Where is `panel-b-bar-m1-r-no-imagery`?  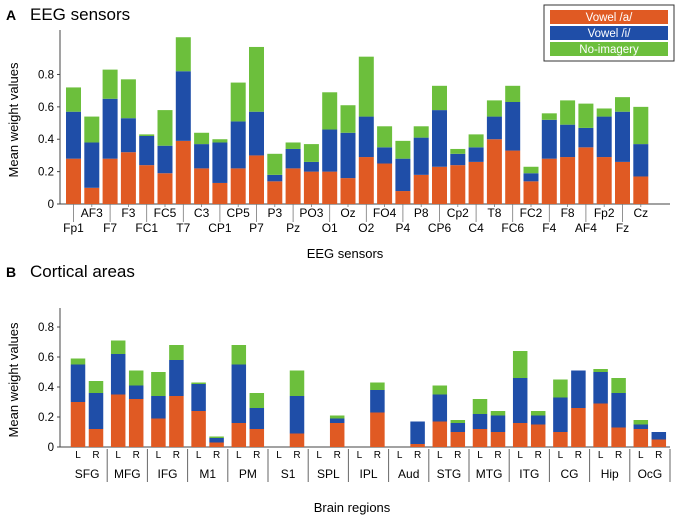 panel-b-bar-m1-r-no-imagery is located at coordinates (216, 437).